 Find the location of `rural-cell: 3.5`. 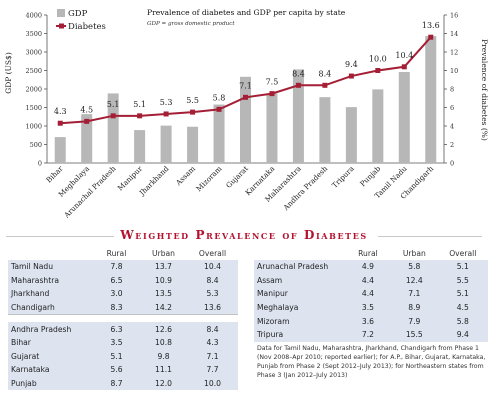

rural-cell: 3.5 is located at coordinates (368, 307).